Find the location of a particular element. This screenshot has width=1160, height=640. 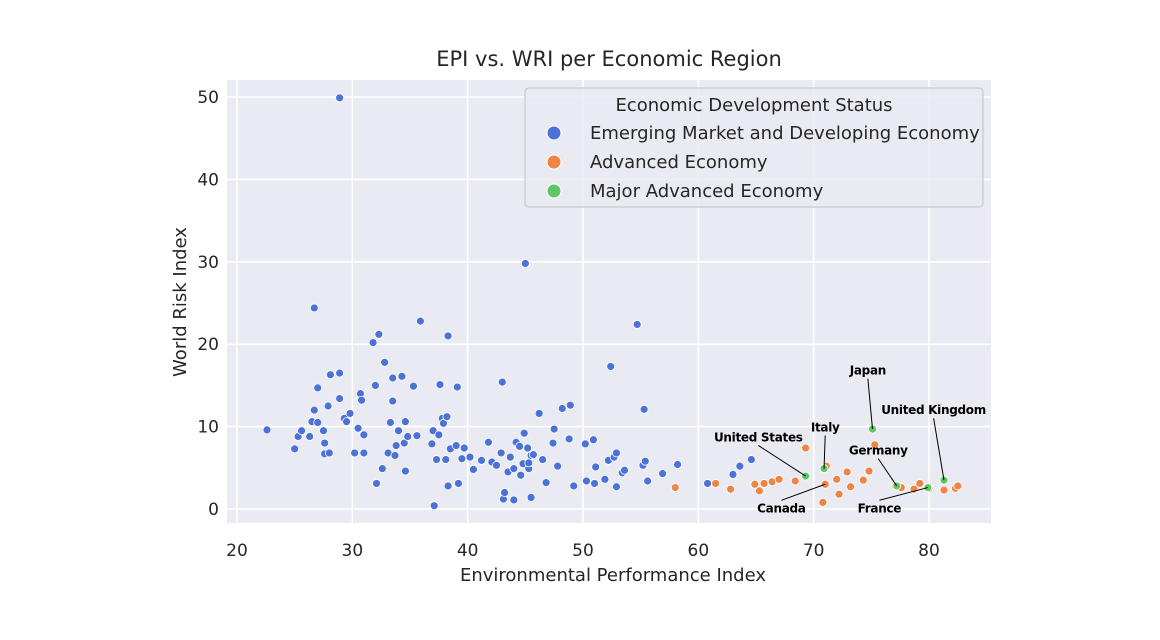

annotation: Canada is located at coordinates (791, 499).